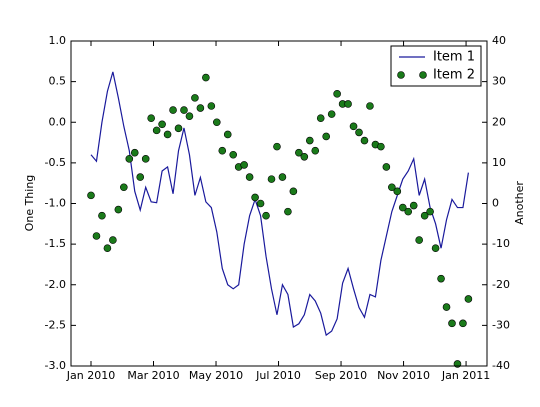 The width and height of the screenshot is (540, 407). Describe the element at coordinates (55, 162) in the screenshot. I see `y-tick-label: -0.5` at that location.